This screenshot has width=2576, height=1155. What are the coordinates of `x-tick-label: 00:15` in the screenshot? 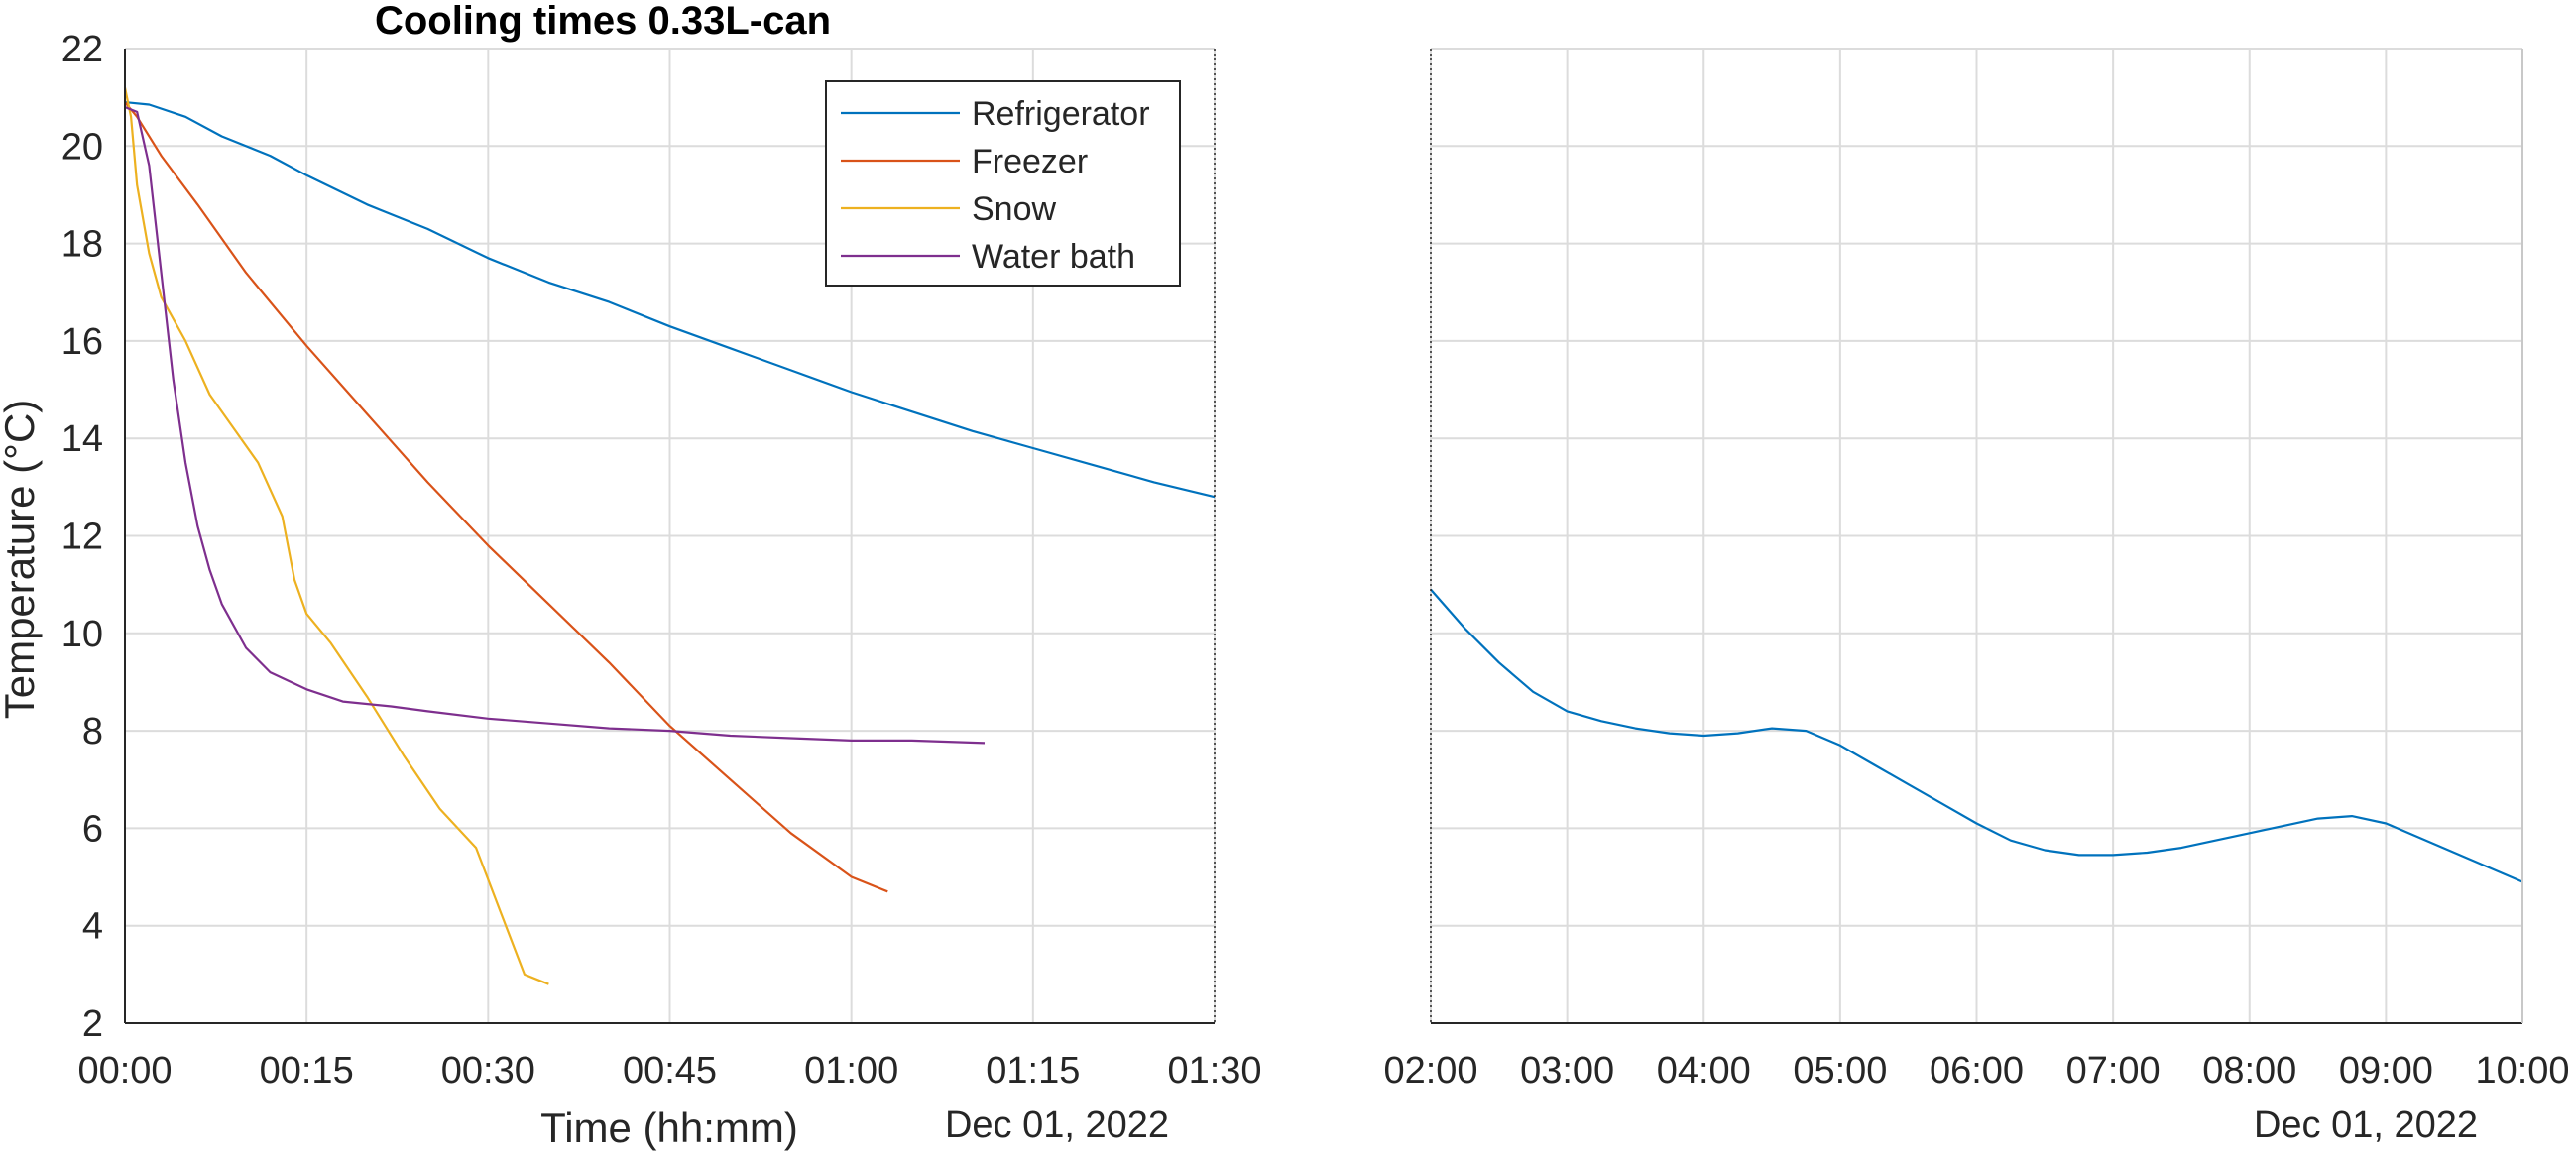 It's located at (307, 1071).